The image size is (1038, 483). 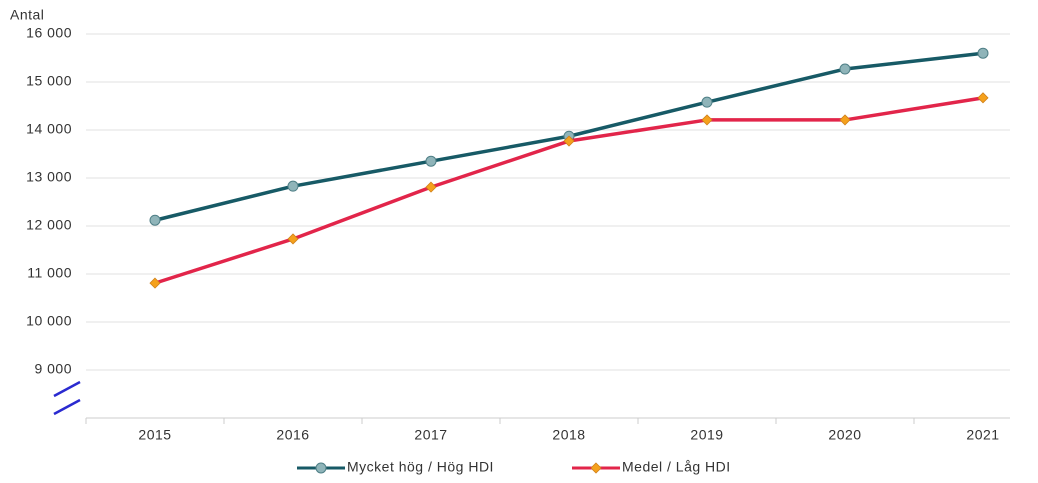 What do you see at coordinates (49, 273) in the screenshot?
I see `y-tick-label: 11 000` at bounding box center [49, 273].